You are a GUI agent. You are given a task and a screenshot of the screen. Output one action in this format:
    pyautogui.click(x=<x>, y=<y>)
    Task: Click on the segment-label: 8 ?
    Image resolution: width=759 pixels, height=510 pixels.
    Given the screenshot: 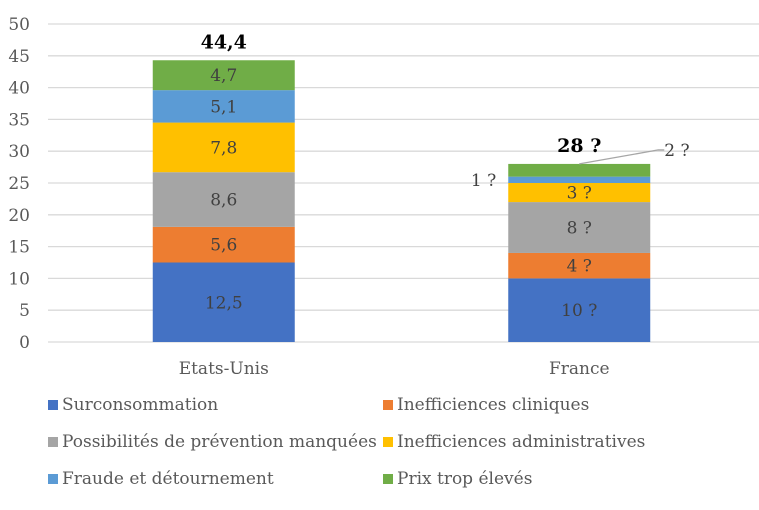 What is the action you would take?
    pyautogui.click(x=579, y=229)
    